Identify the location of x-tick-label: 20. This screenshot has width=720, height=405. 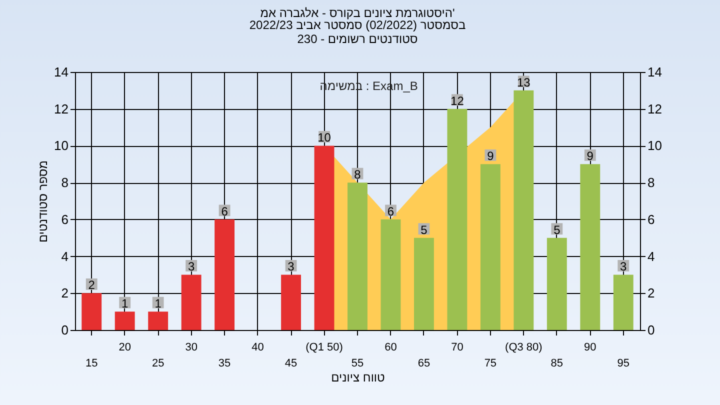
(124, 348).